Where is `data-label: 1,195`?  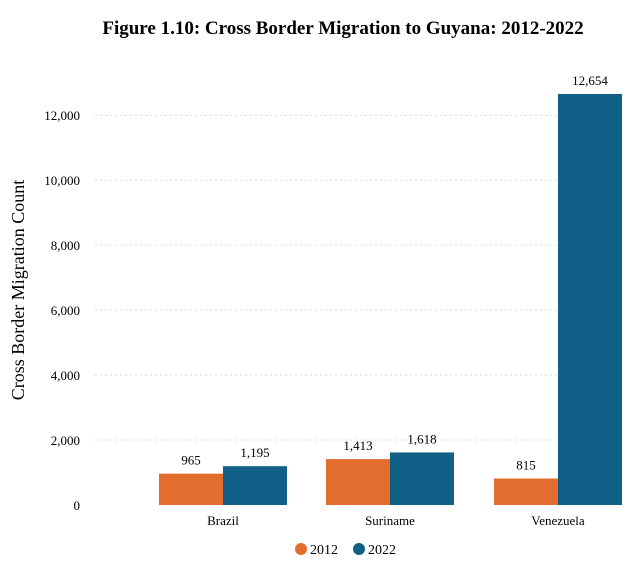
data-label: 1,195 is located at coordinates (254, 452).